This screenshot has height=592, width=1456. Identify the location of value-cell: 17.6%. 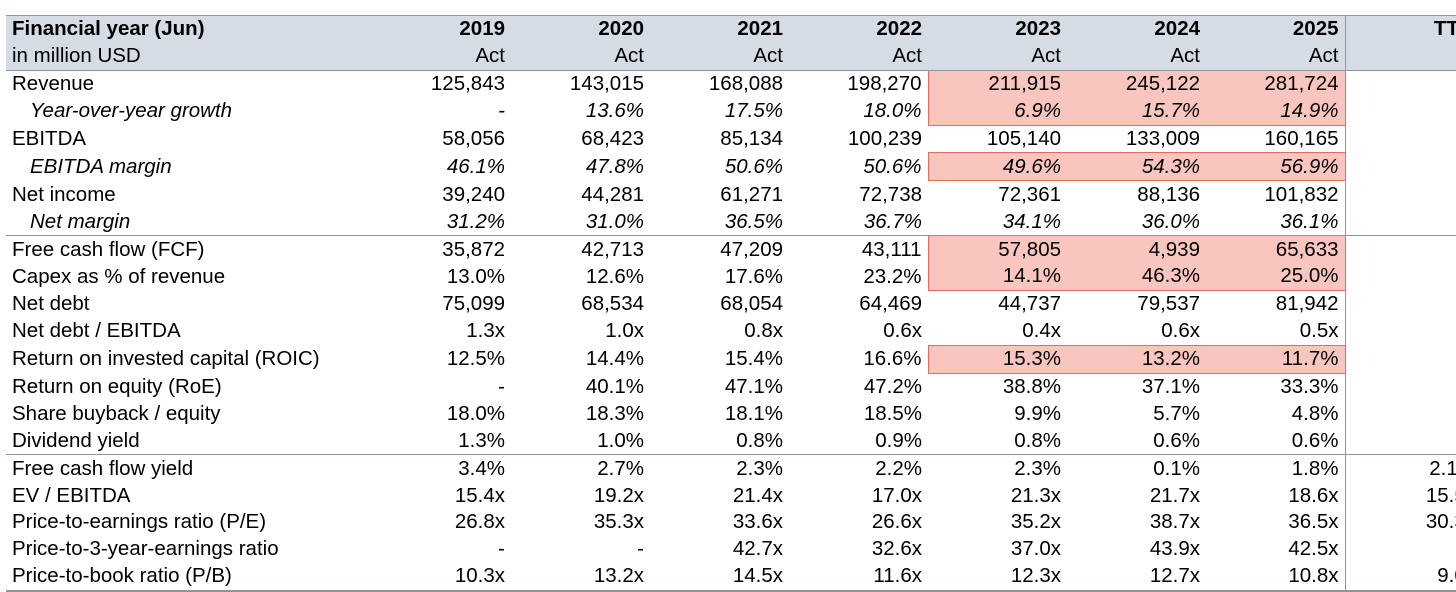
(753, 276).